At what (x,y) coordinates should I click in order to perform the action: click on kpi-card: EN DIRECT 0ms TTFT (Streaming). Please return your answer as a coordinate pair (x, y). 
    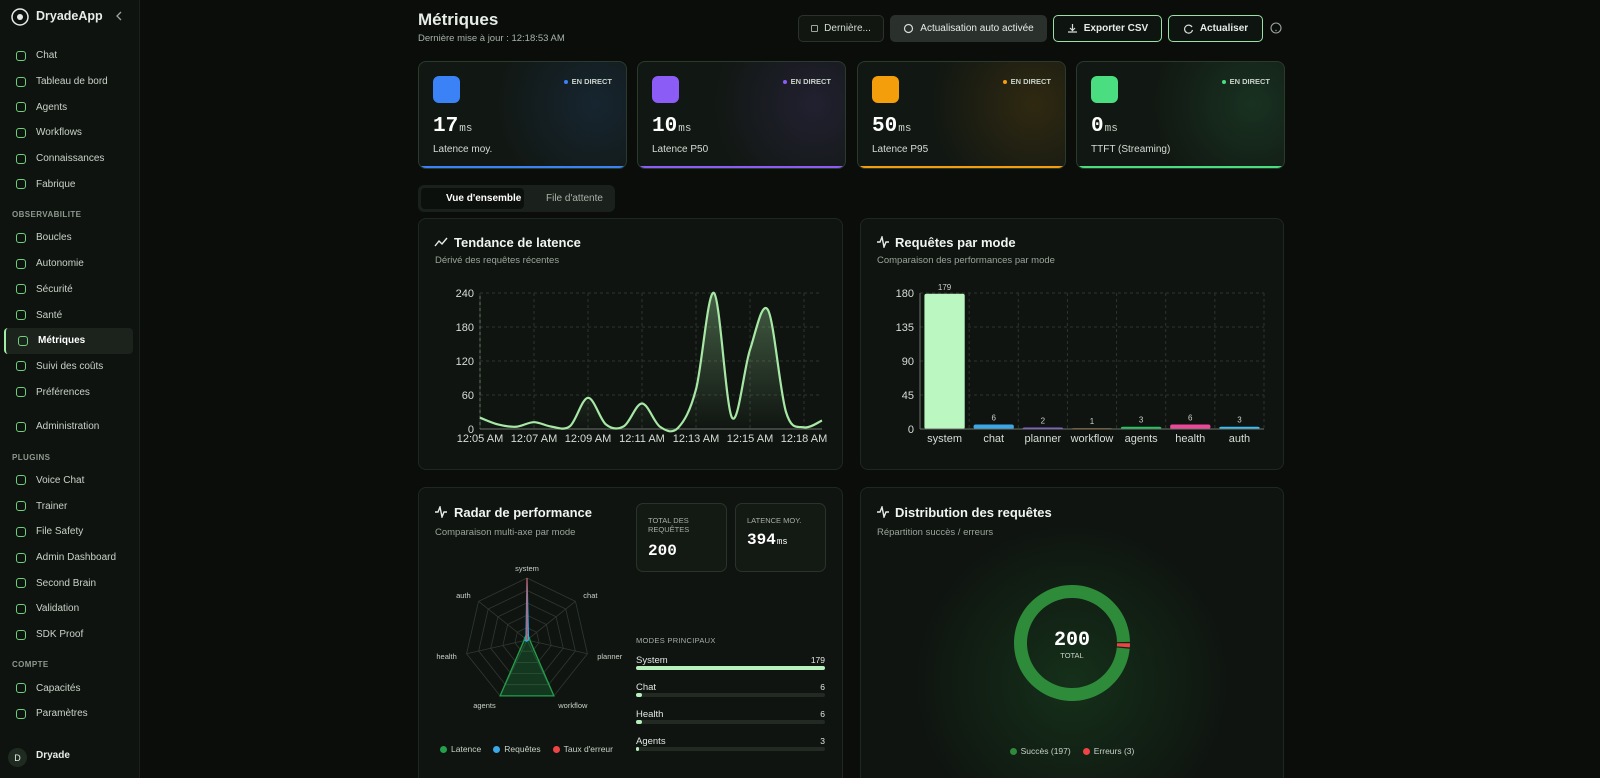
    Looking at the image, I should click on (1180, 115).